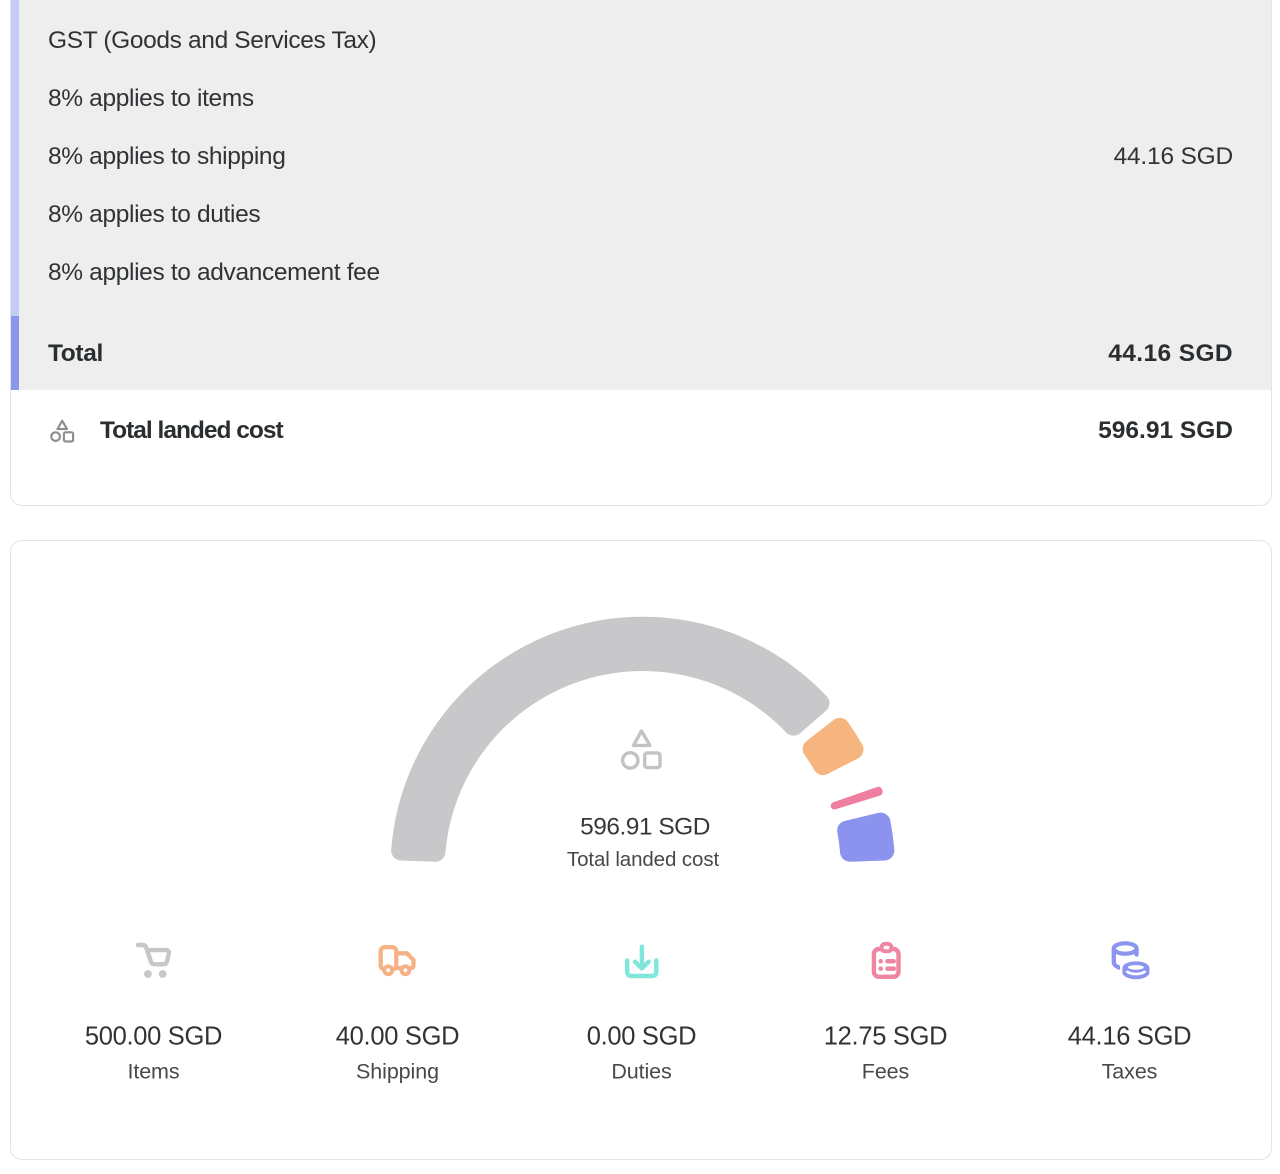 Image resolution: width=1280 pixels, height=1174 pixels. Describe the element at coordinates (643, 859) in the screenshot. I see `svg-text: Total landed cost` at that location.